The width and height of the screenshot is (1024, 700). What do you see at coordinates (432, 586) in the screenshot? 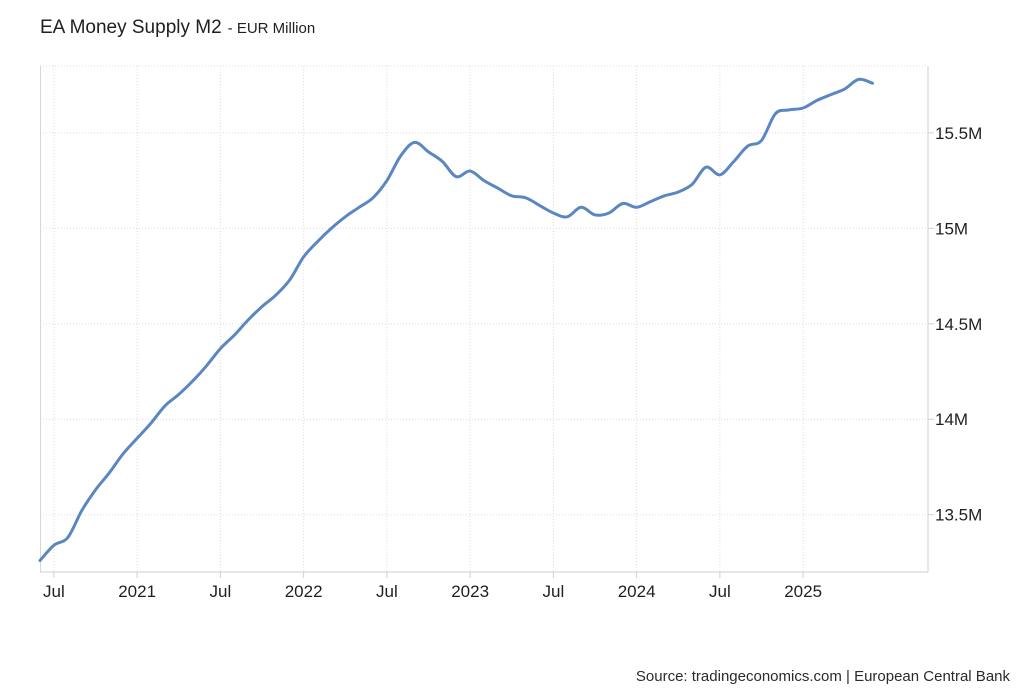
I see `x-axis-ticks: Jul 2021 Jul 2022 Jul 2023 Jul 2024 Jul 2025` at bounding box center [432, 586].